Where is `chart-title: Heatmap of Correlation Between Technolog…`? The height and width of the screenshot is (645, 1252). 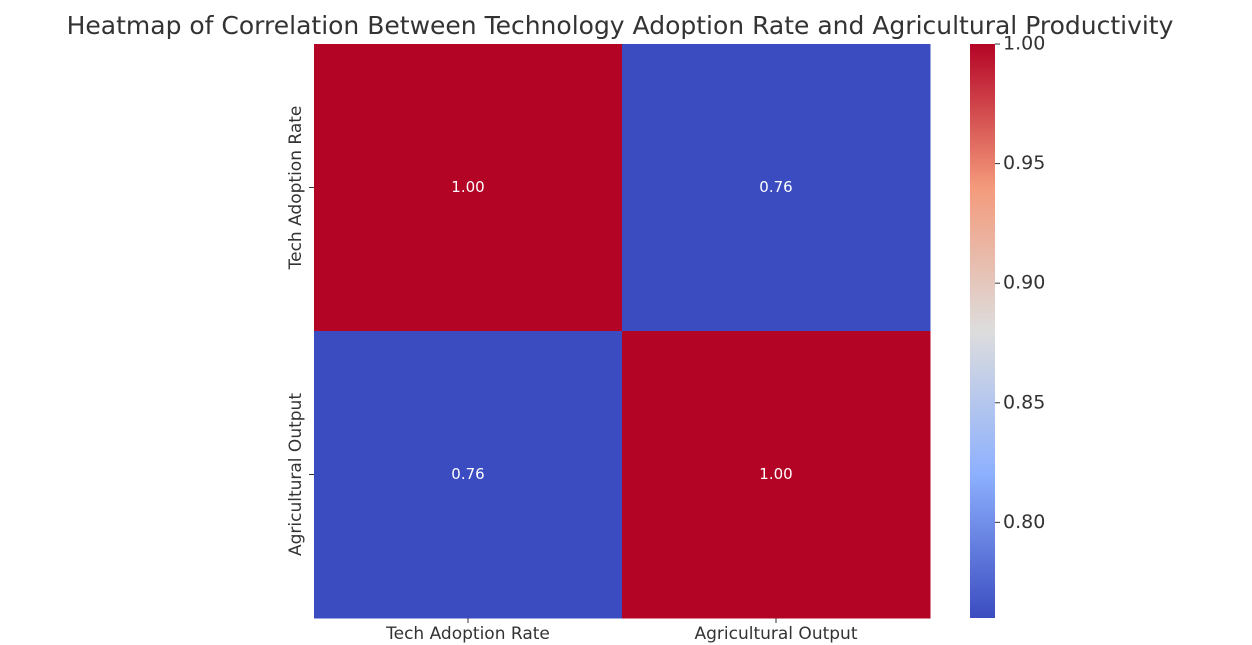 chart-title: Heatmap of Correlation Between Technolog… is located at coordinates (620, 25).